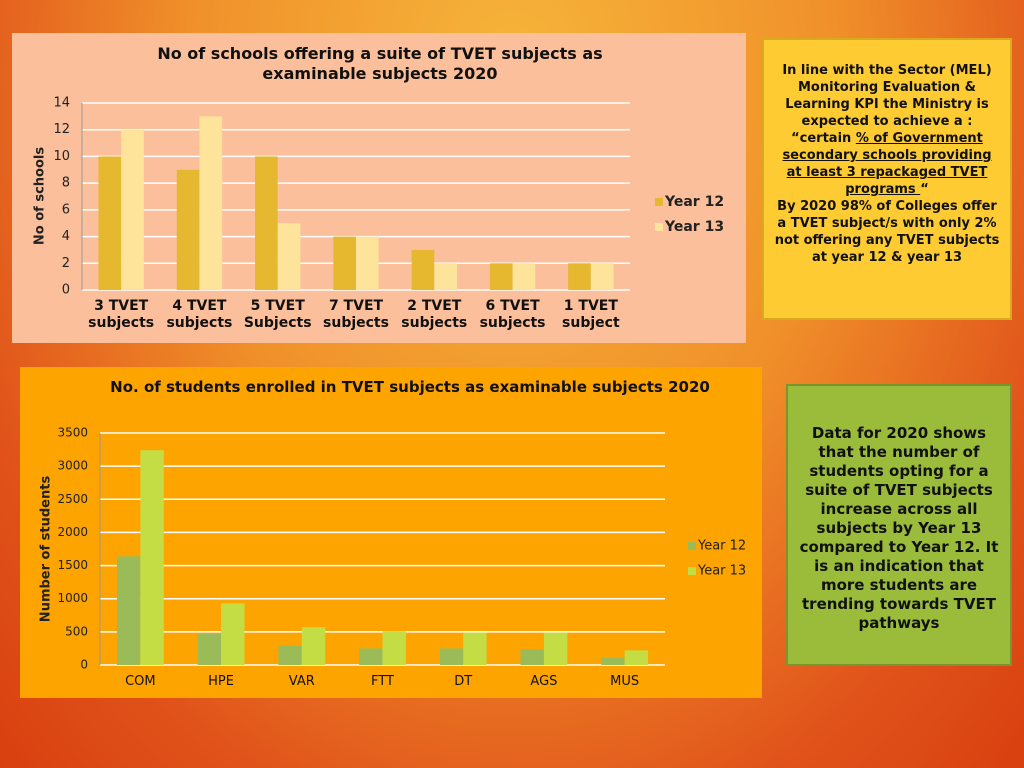 This screenshot has width=1024, height=768. What do you see at coordinates (277, 314) in the screenshot?
I see `x-tick-label: 5 TVET Subjects` at bounding box center [277, 314].